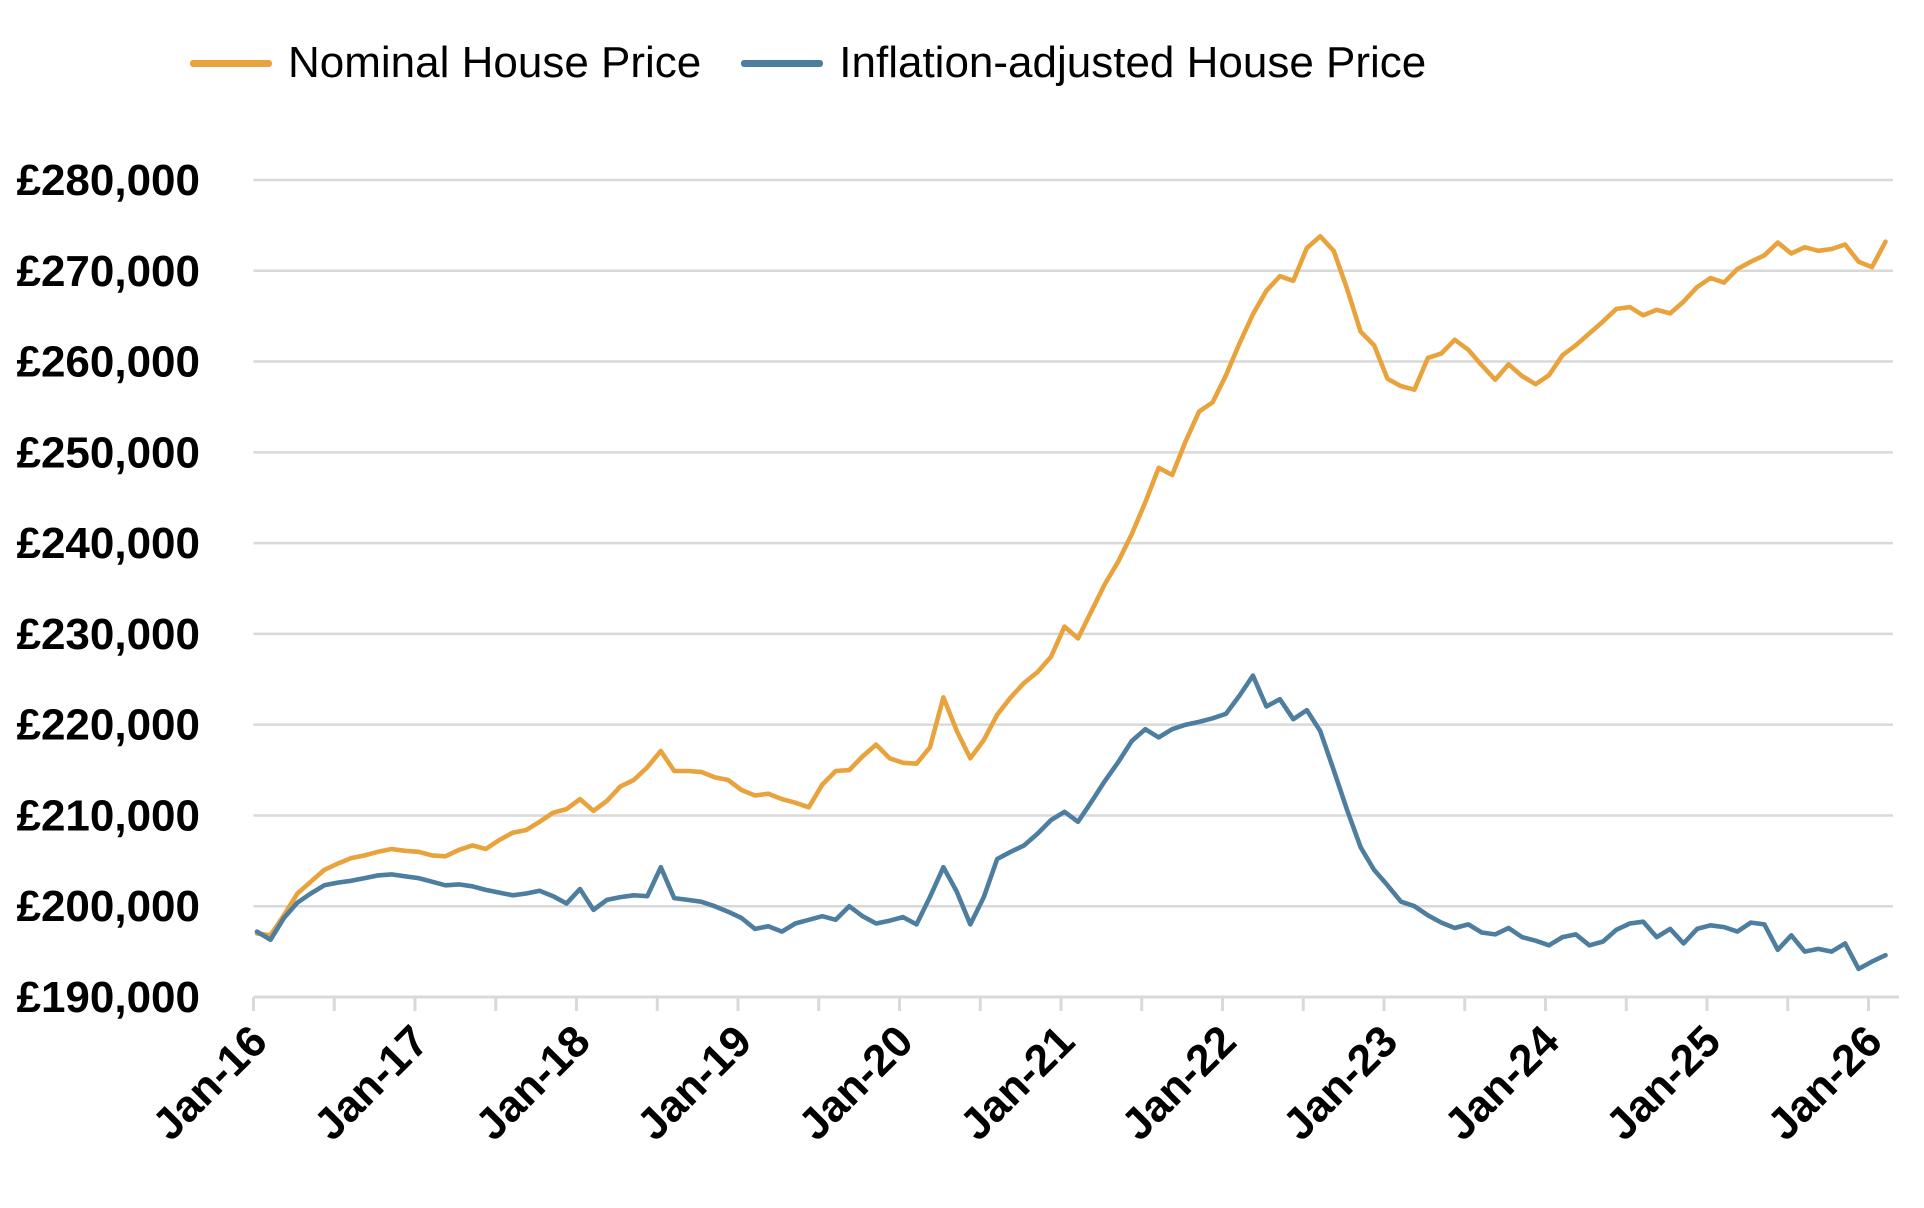 The image size is (1924, 1208). Describe the element at coordinates (1824, 1082) in the screenshot. I see `x-axis-tick-label: Jan-26` at that location.